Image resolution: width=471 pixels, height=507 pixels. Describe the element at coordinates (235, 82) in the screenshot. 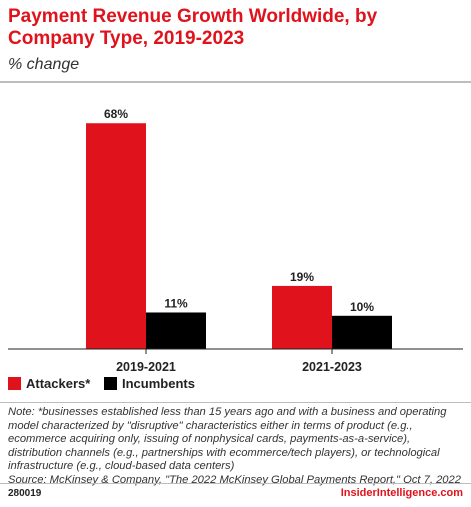

I see `top-divider` at that location.